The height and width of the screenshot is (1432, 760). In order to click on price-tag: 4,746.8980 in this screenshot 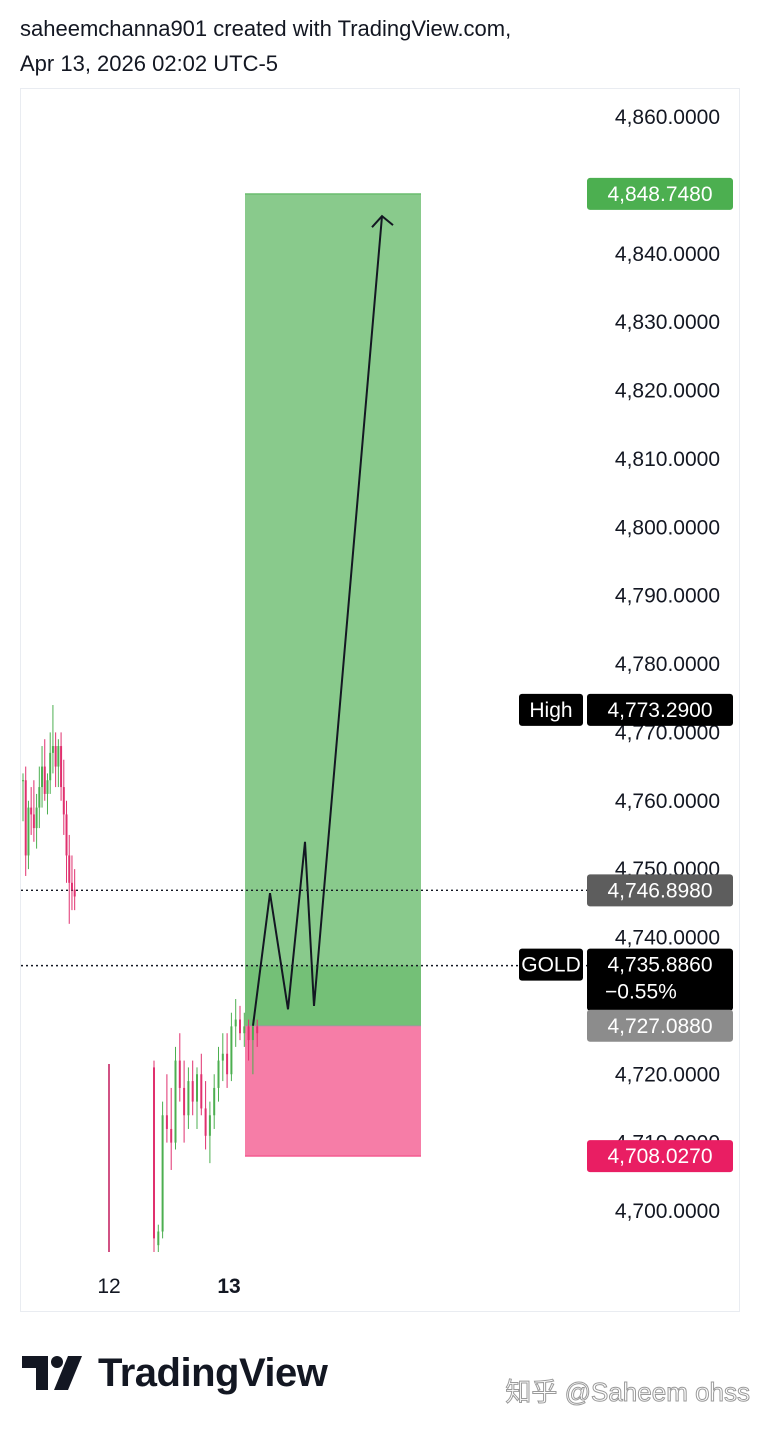, I will do `click(660, 890)`.